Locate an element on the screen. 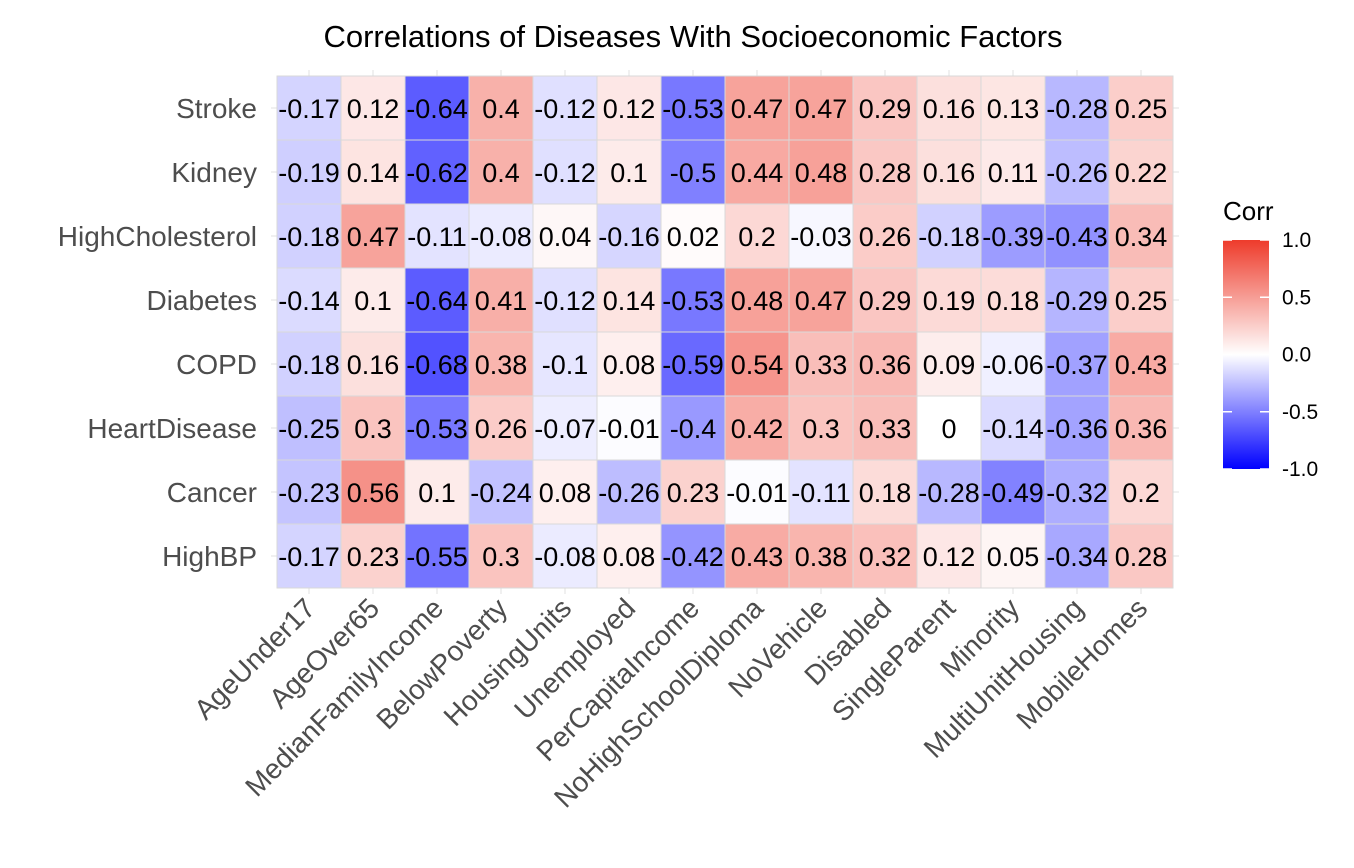  y-tick-label: HighCholesterol is located at coordinates (157, 236).